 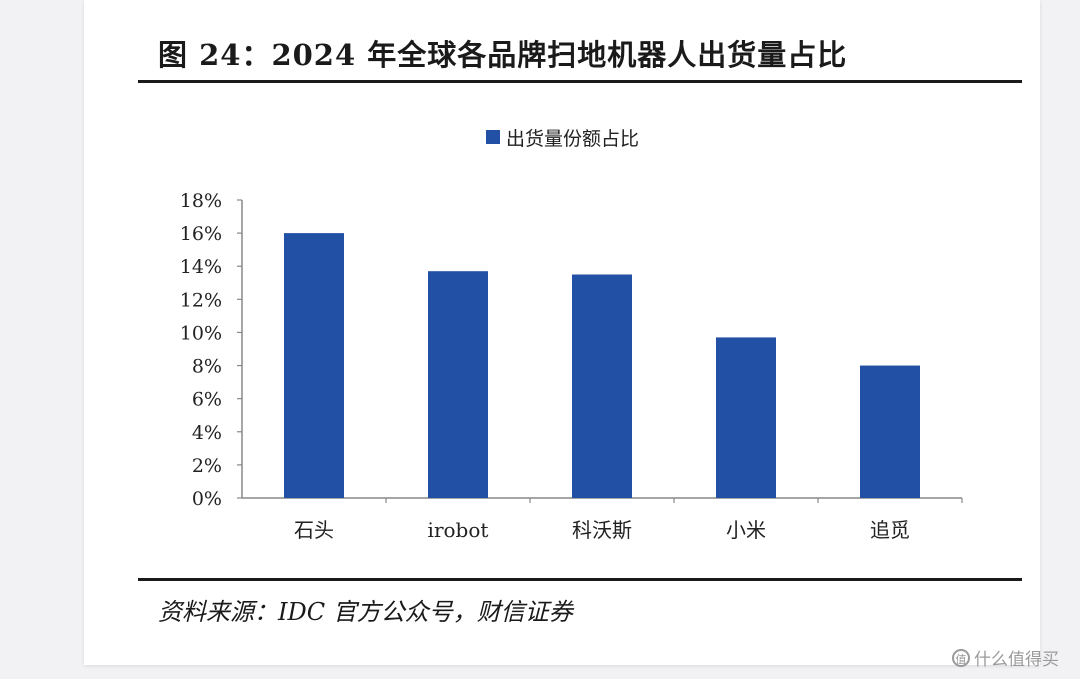 I want to click on y-tick-label: 18%, so click(x=201, y=201).